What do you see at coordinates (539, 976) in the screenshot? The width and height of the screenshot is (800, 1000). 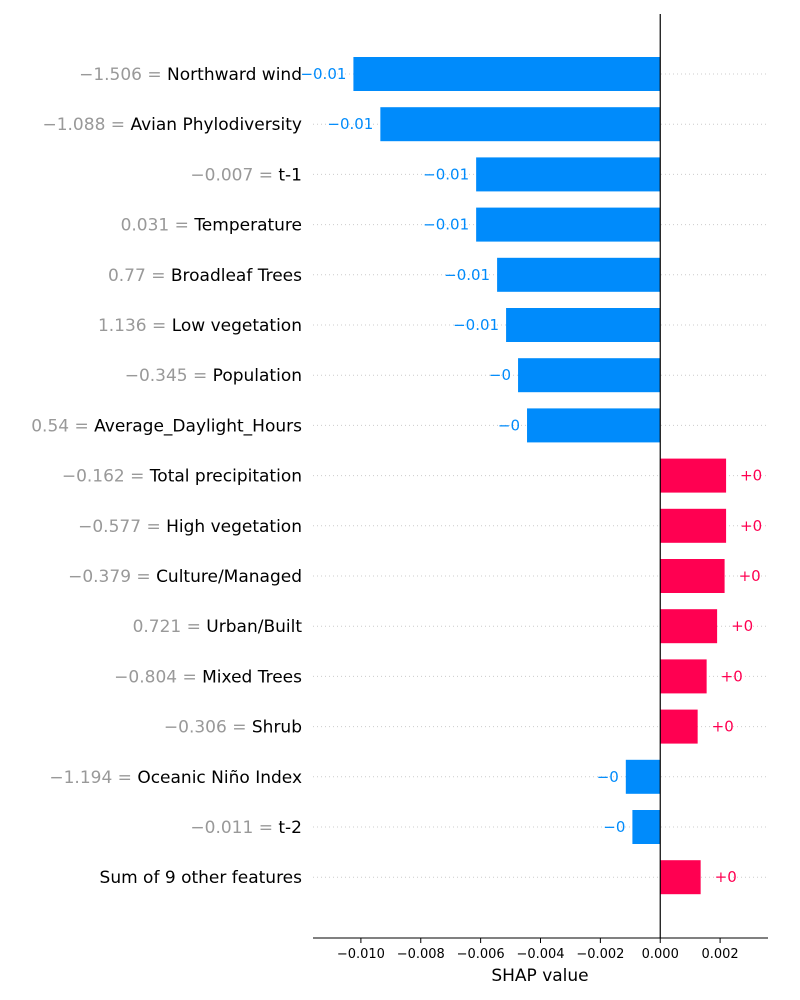 I see `x-axis-label: SHAP value` at bounding box center [539, 976].